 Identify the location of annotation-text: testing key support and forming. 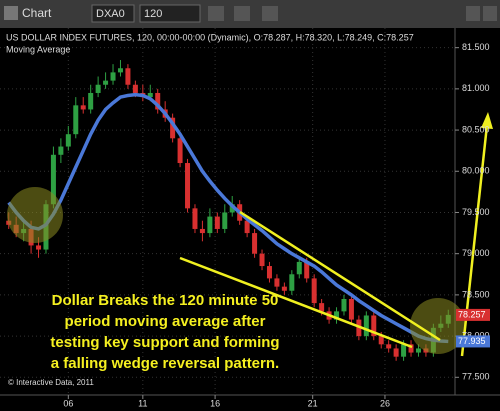
(164, 342).